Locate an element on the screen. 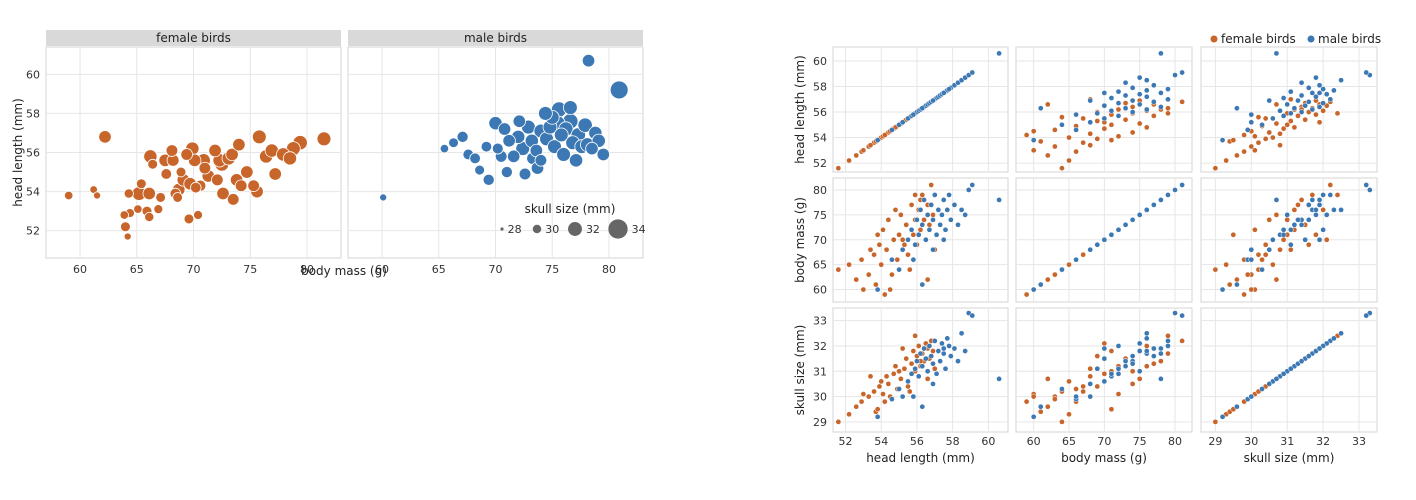 The image size is (1416, 500). x-tick-label: 32 is located at coordinates (1323, 441).